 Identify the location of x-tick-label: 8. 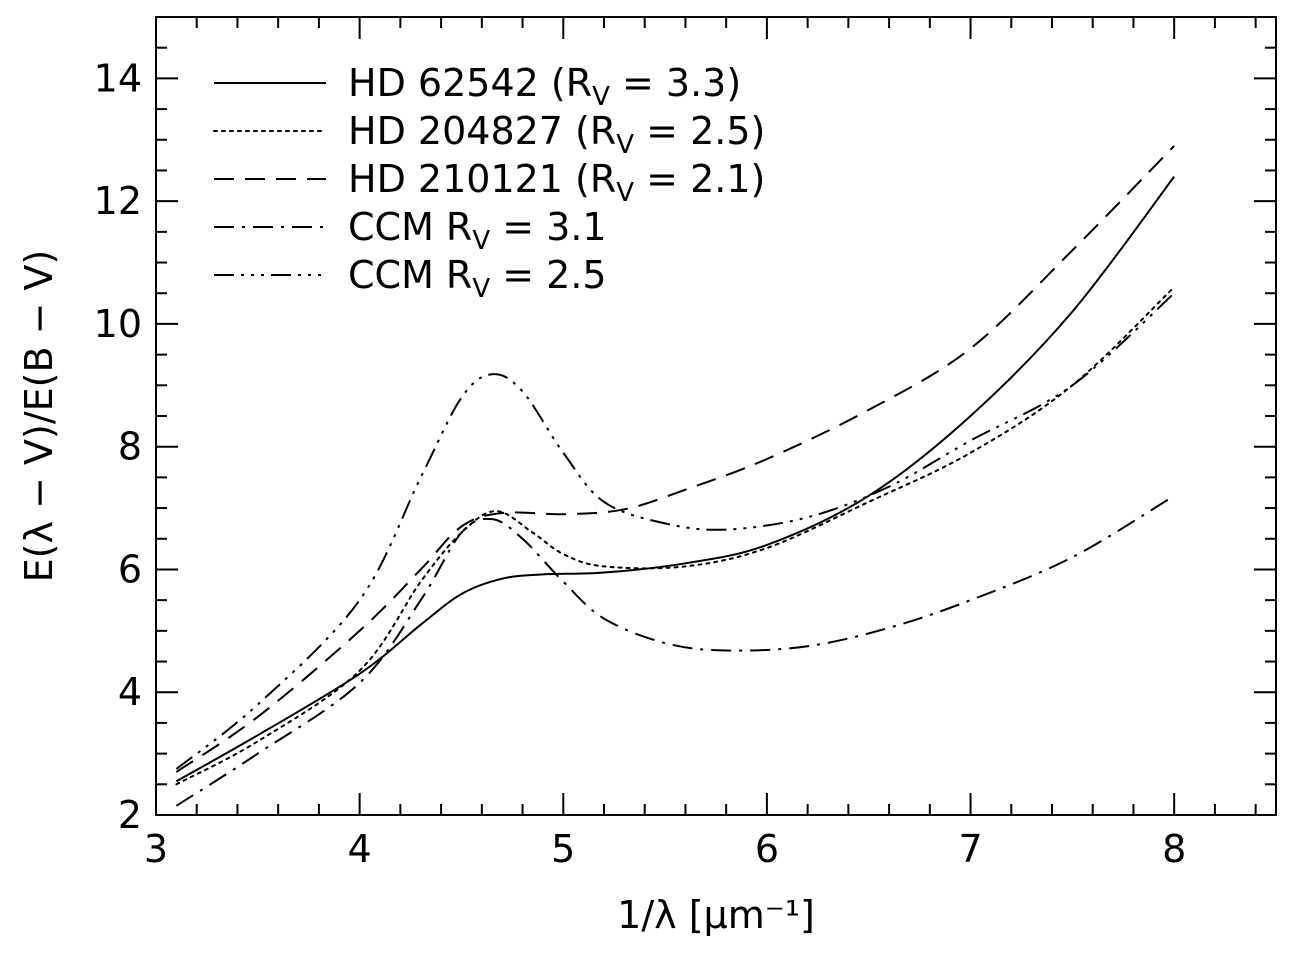
(1174, 849).